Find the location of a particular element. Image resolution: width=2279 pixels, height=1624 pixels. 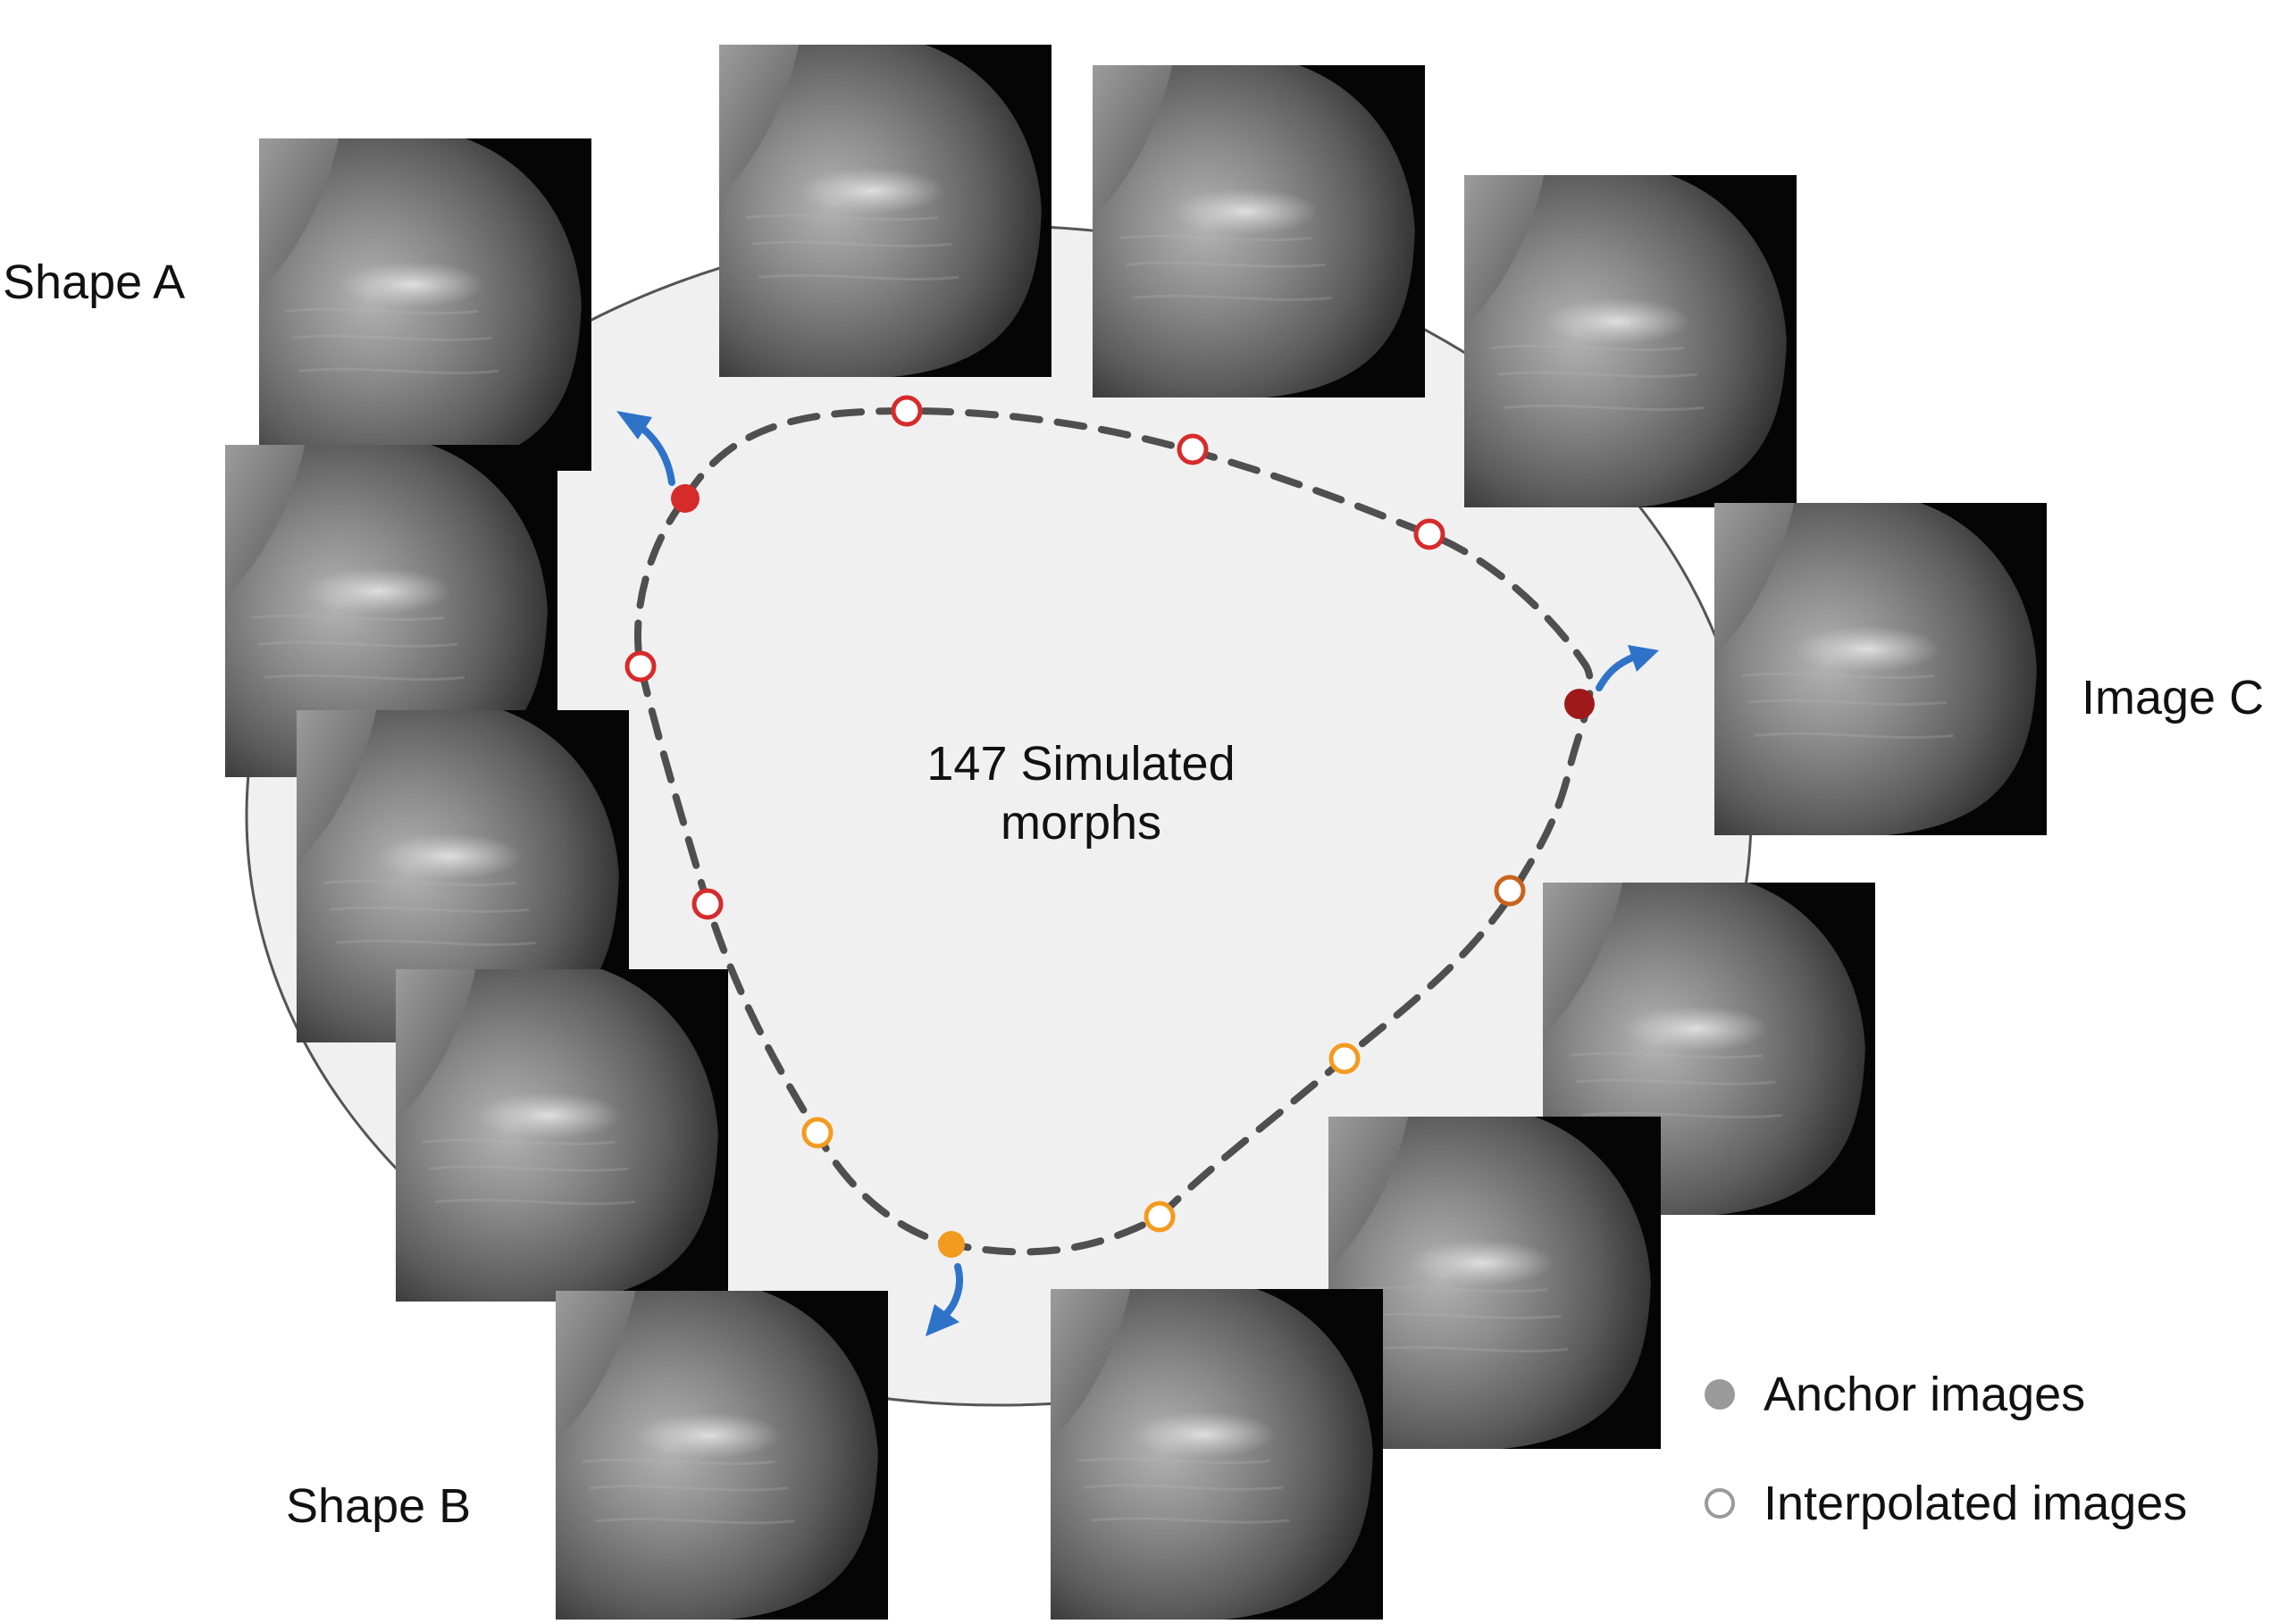

legend-interpolated-row: Interpolated images is located at coordinates (1946, 1504).